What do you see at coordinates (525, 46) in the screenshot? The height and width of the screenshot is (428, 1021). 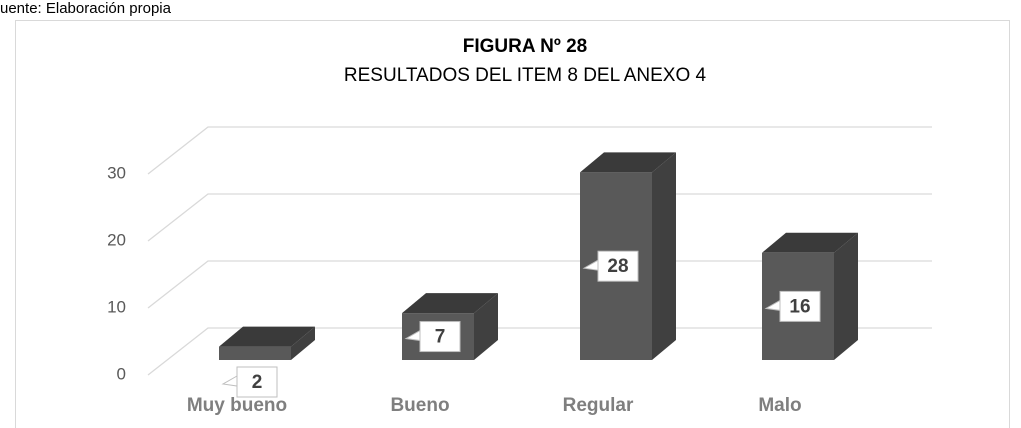 I see `chart-title: FIGURA Nº 28` at bounding box center [525, 46].